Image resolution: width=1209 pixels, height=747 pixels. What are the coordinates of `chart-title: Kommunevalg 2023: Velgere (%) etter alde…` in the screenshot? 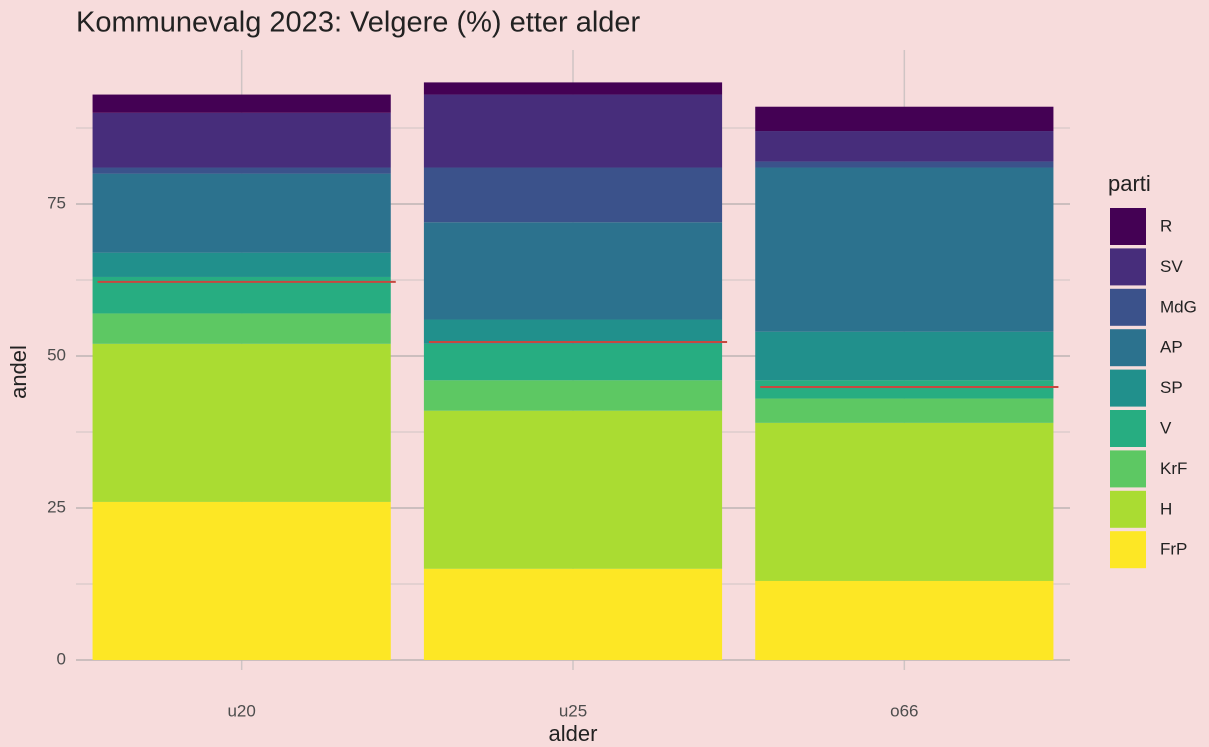 It's located at (358, 23).